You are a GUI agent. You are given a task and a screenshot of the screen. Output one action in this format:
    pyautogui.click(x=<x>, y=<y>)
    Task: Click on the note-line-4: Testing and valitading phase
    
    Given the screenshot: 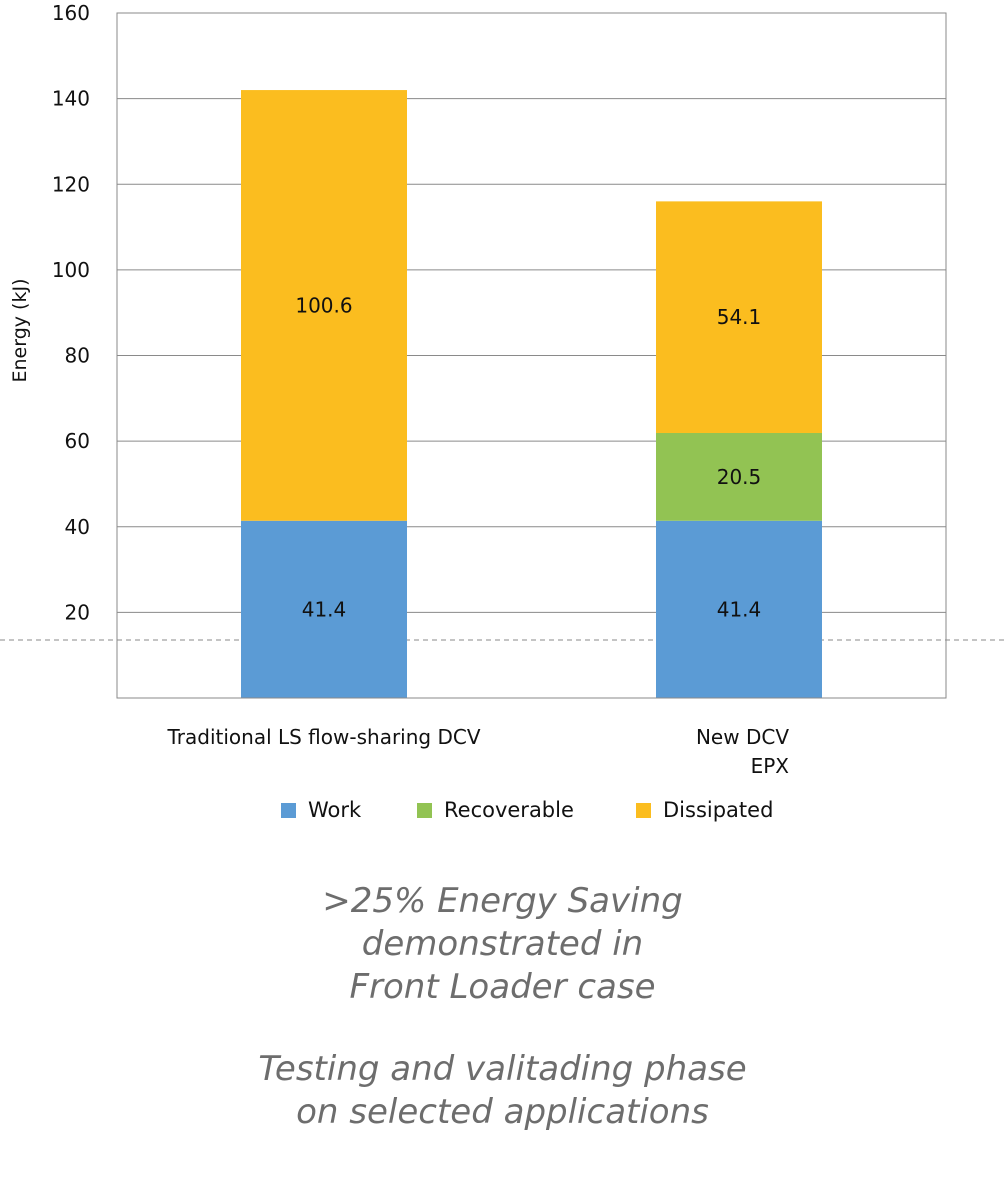 What is the action you would take?
    pyautogui.click(x=502, y=1069)
    